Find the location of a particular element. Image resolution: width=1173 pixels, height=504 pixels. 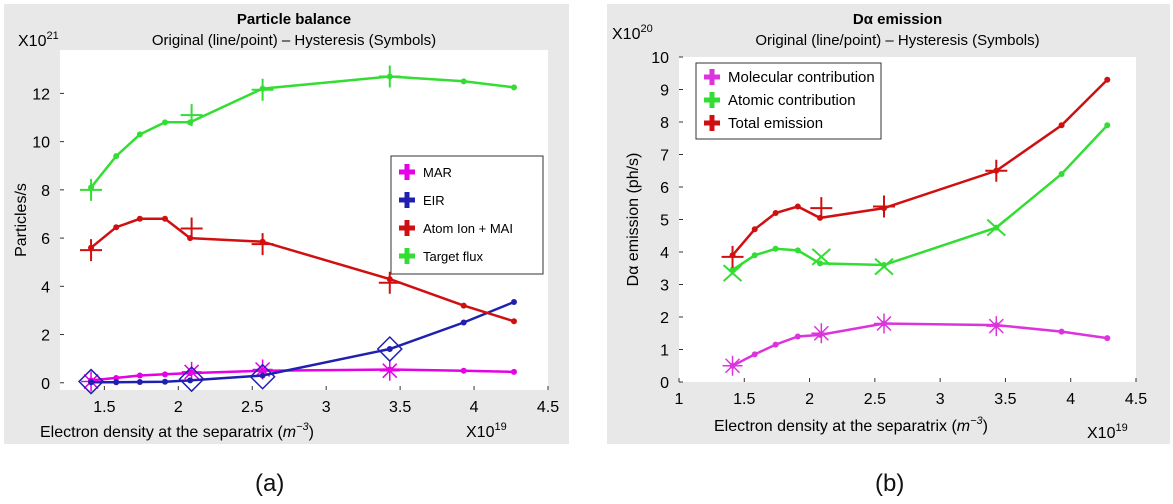

series-atomic-contribution is located at coordinates (916, 202).